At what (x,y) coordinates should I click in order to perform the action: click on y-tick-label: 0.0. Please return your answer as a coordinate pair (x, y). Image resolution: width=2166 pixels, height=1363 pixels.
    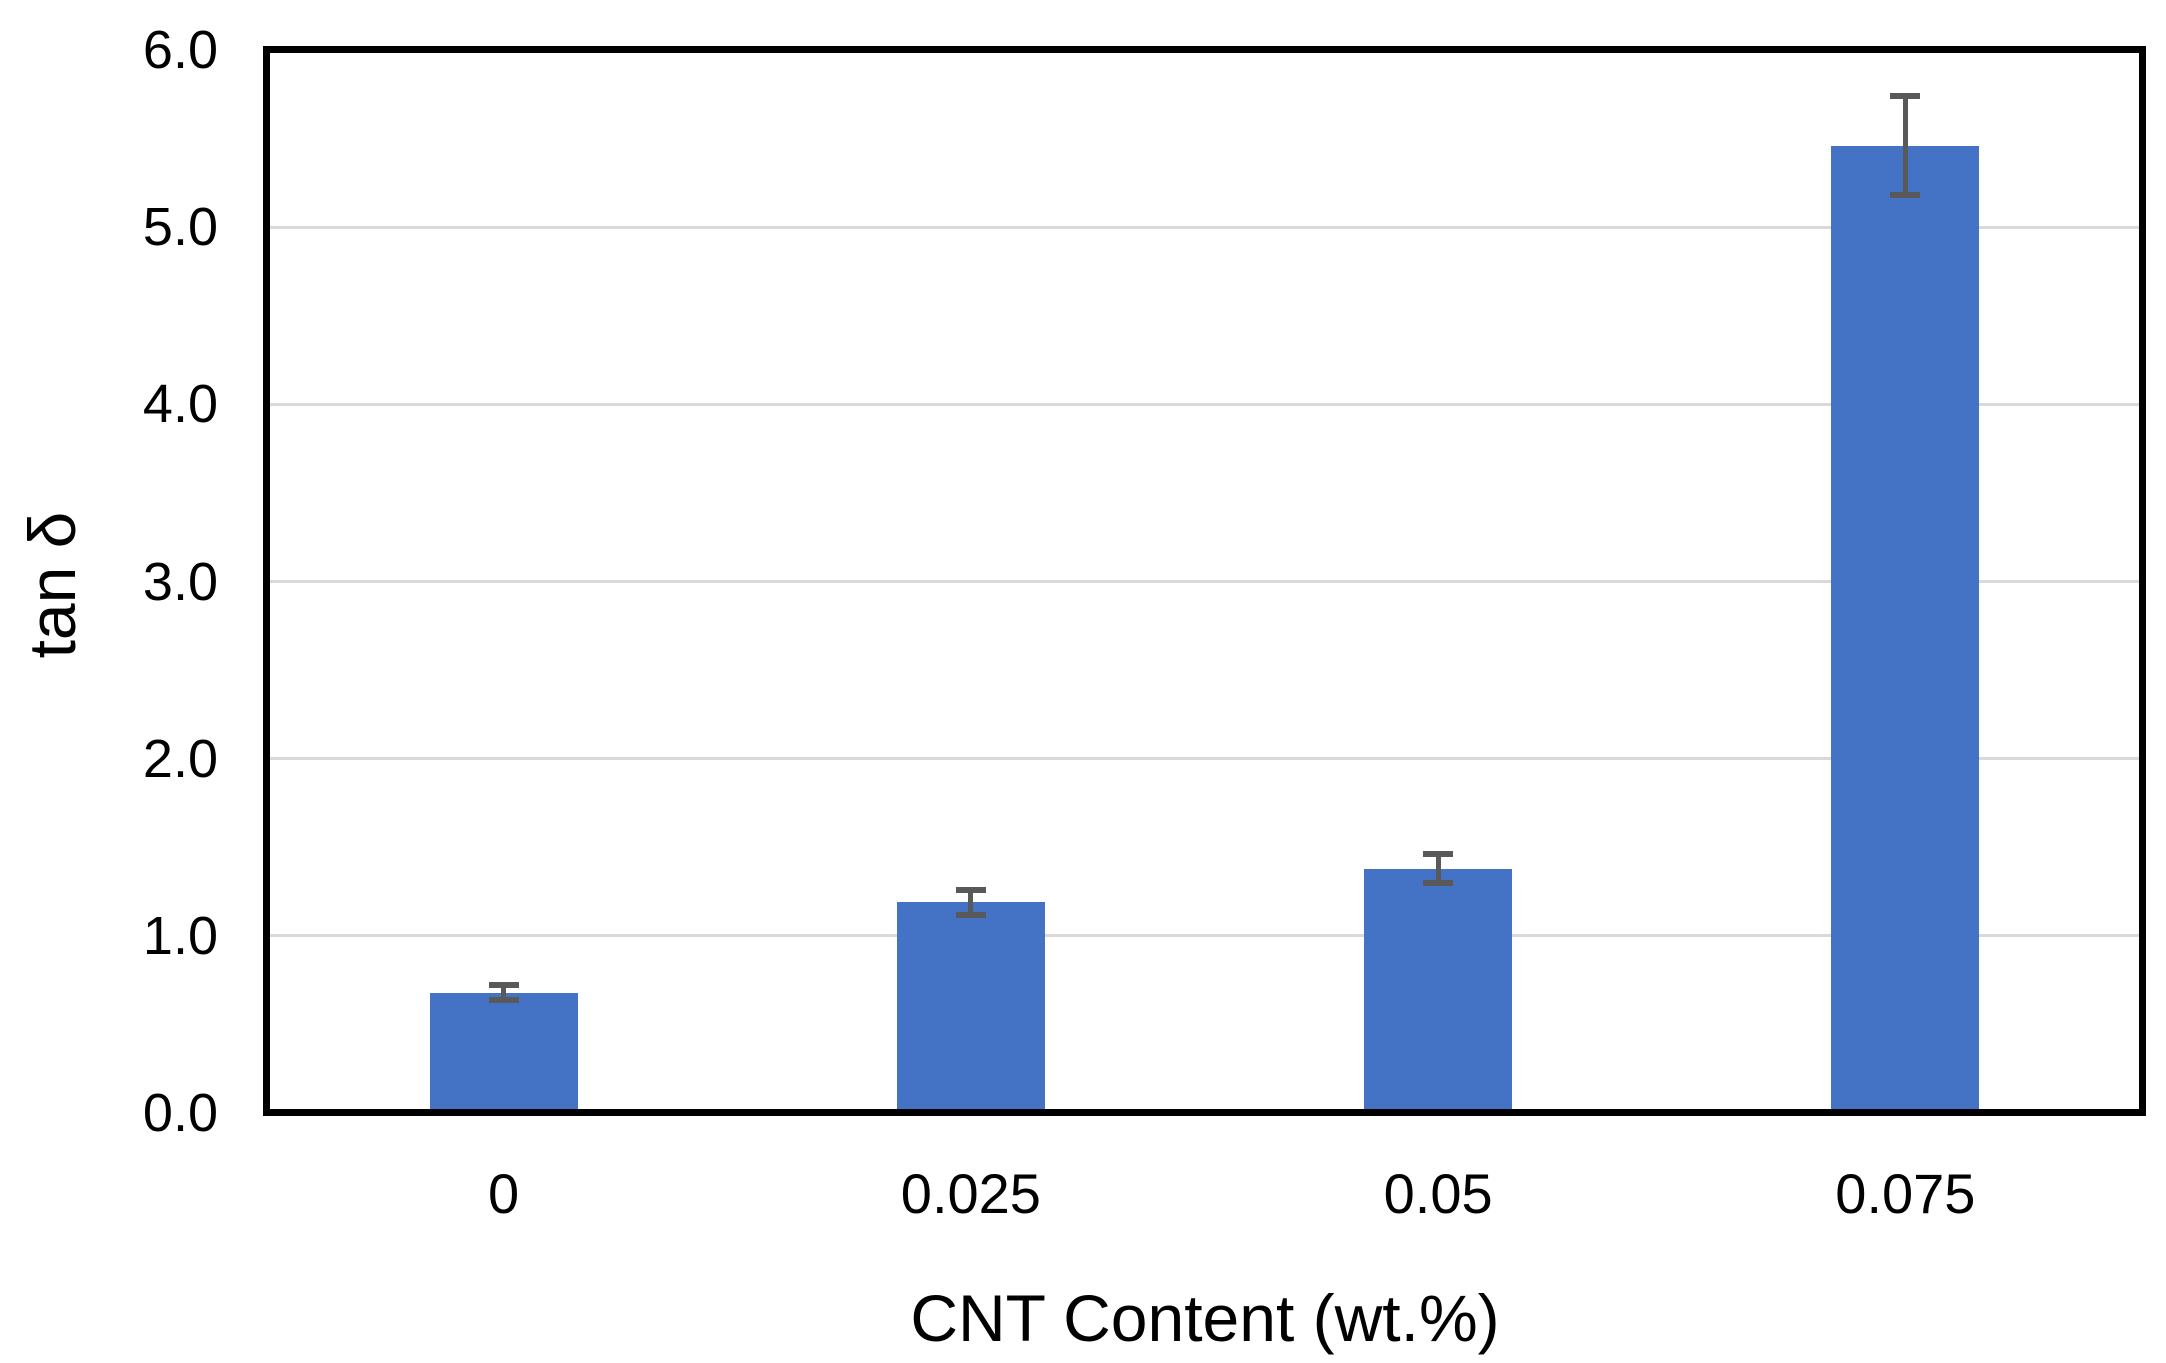
    Looking at the image, I should click on (180, 1113).